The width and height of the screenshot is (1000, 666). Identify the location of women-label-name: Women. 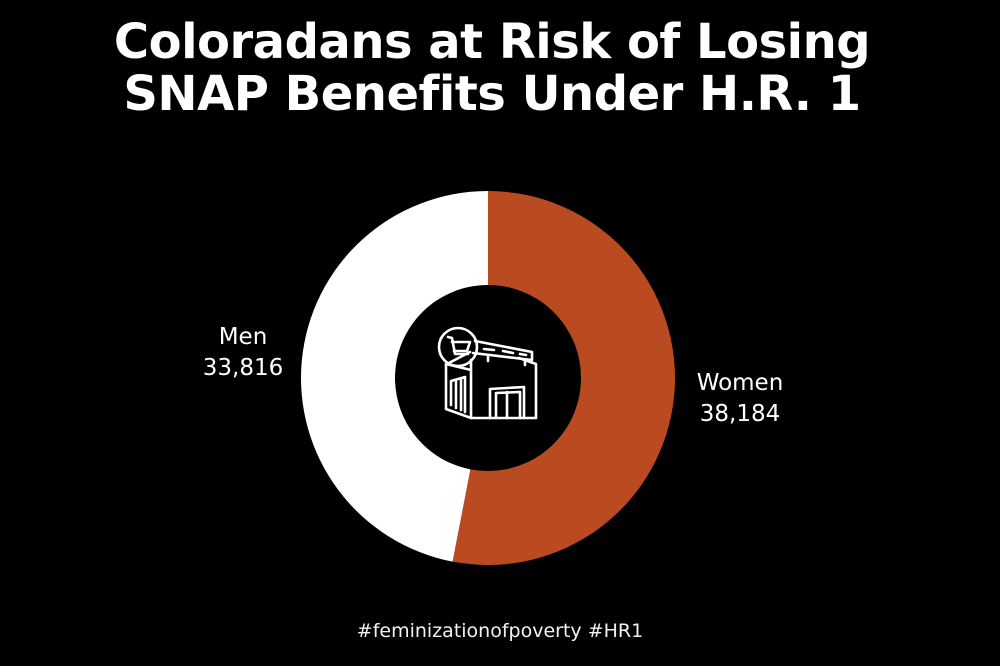
(740, 383).